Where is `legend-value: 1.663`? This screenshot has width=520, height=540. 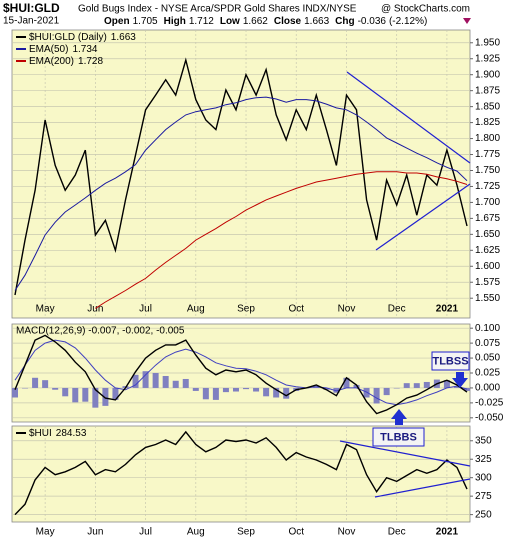 legend-value: 1.663 is located at coordinates (123, 37).